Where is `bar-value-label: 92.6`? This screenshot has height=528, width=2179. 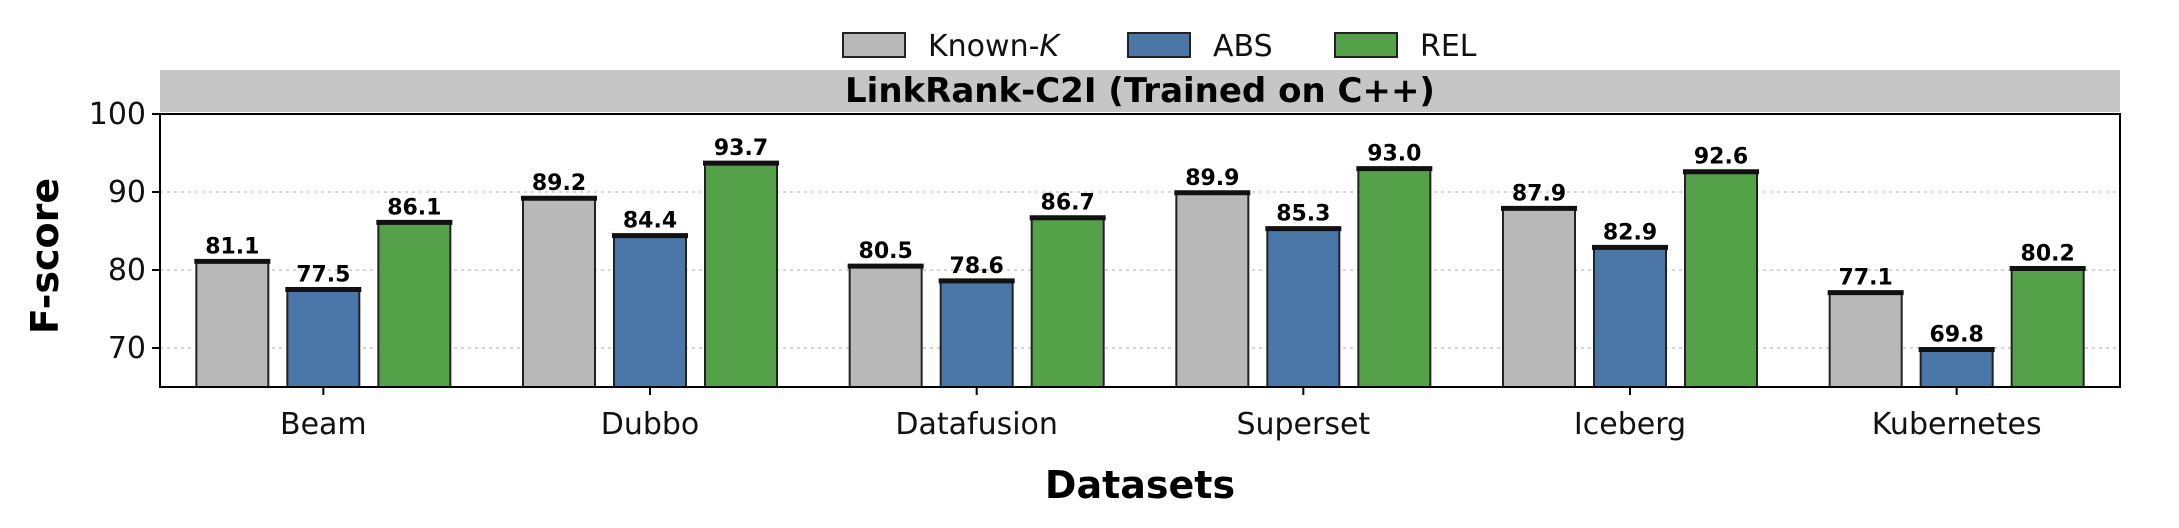 bar-value-label: 92.6 is located at coordinates (1721, 157).